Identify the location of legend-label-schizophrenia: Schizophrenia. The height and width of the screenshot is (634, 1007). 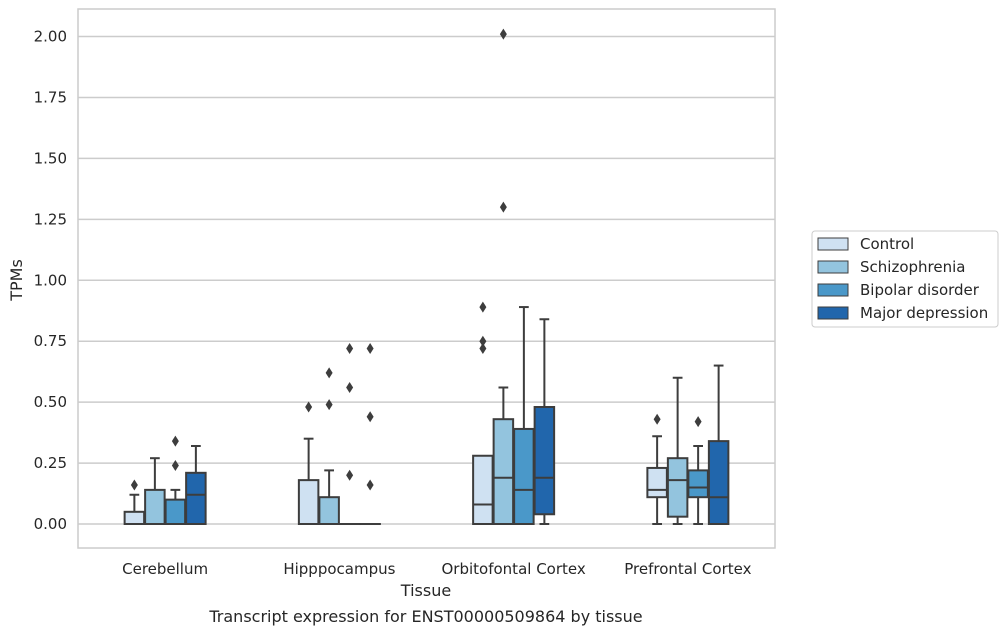
(912, 267).